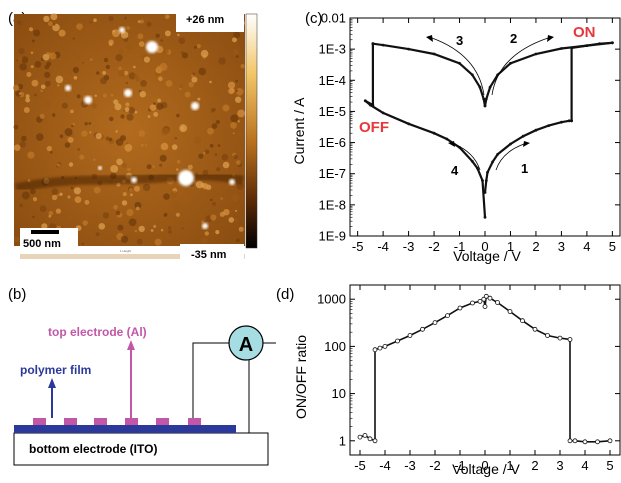 The image size is (621, 483). I want to click on y-tick-label: 1000, so click(331, 299).